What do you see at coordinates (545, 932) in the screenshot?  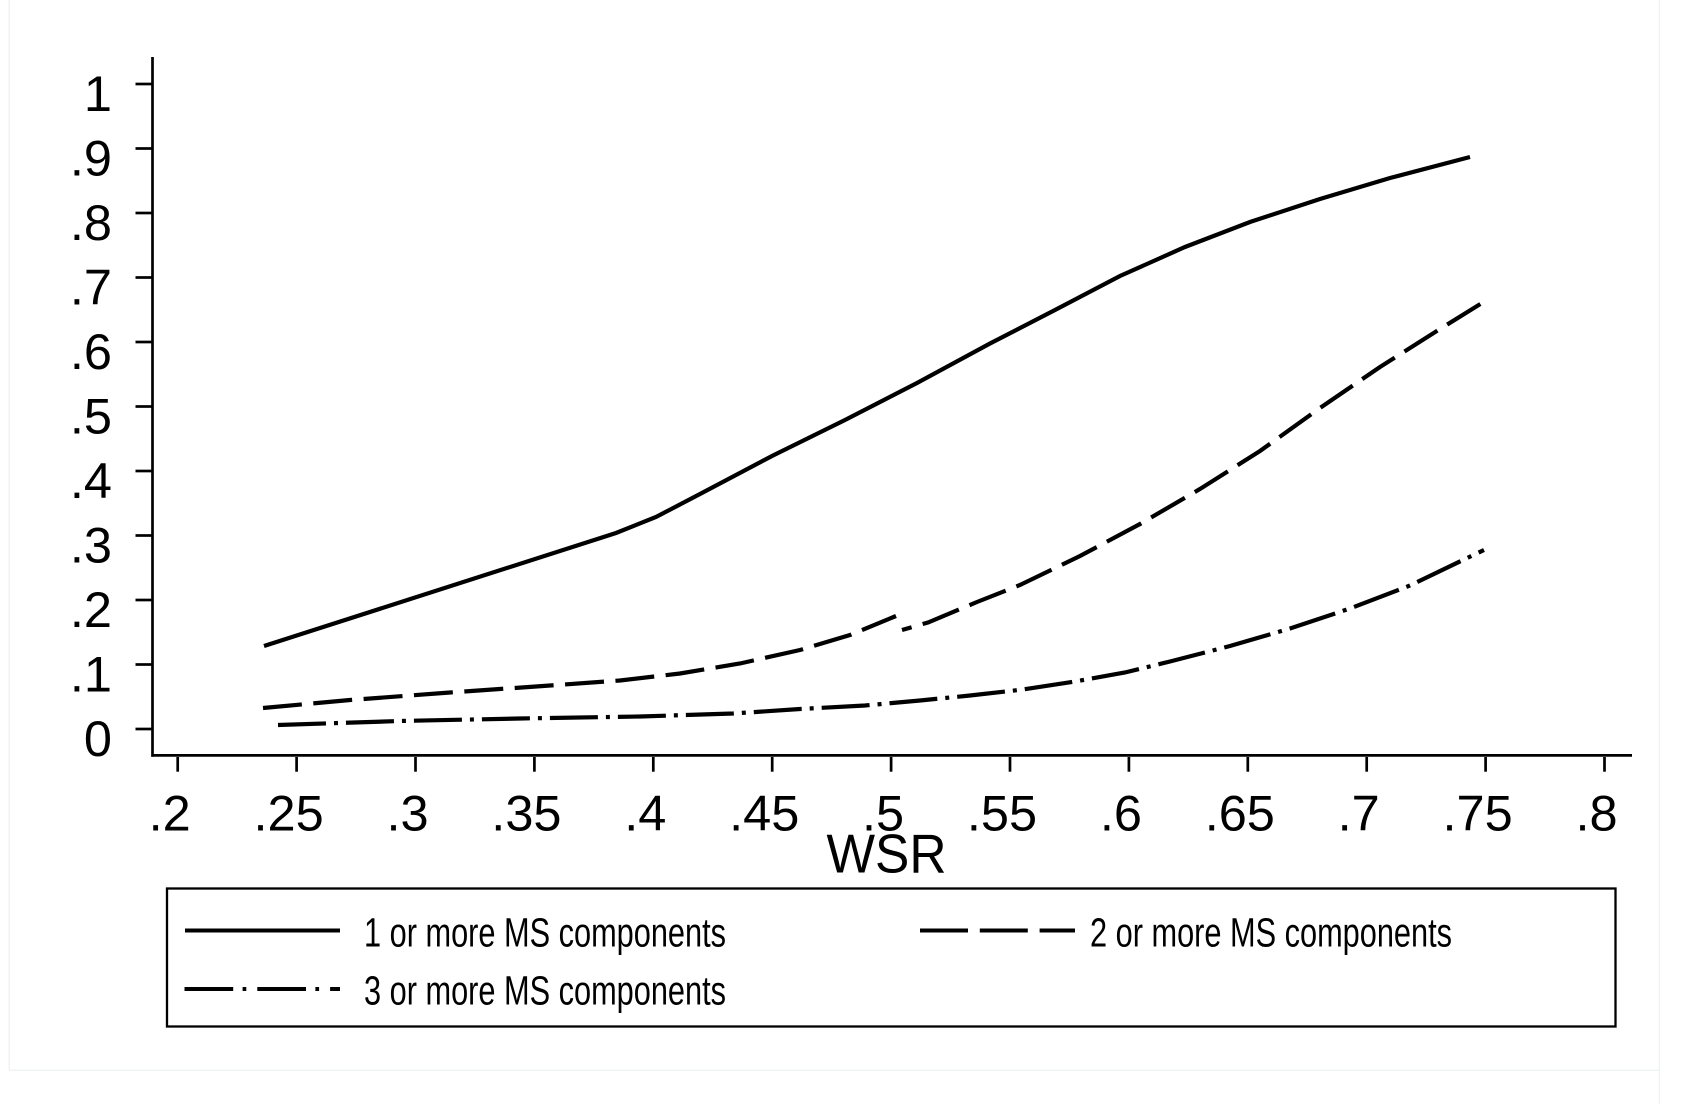 I see `svg-text: 1 or more MS components` at bounding box center [545, 932].